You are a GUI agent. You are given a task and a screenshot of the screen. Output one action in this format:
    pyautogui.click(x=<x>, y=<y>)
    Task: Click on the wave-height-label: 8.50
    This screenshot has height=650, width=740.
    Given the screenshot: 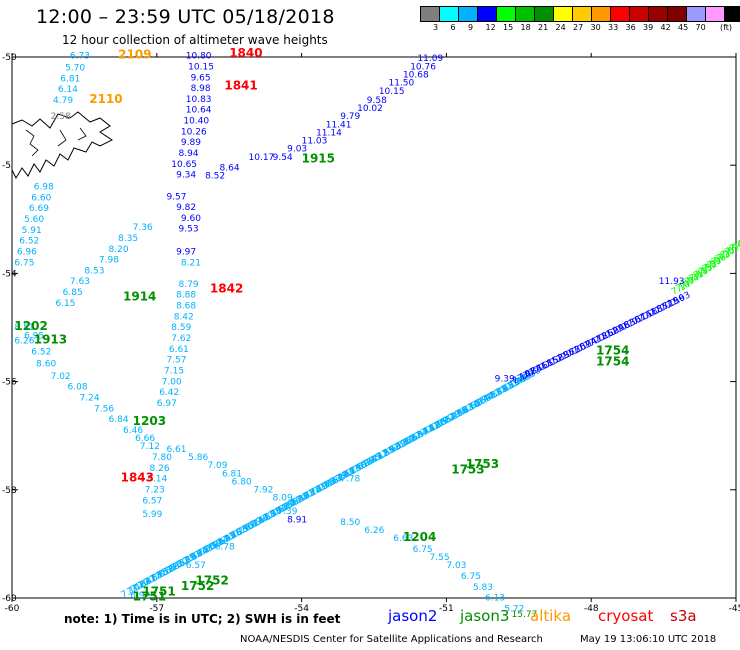 What is the action you would take?
    pyautogui.click(x=350, y=523)
    